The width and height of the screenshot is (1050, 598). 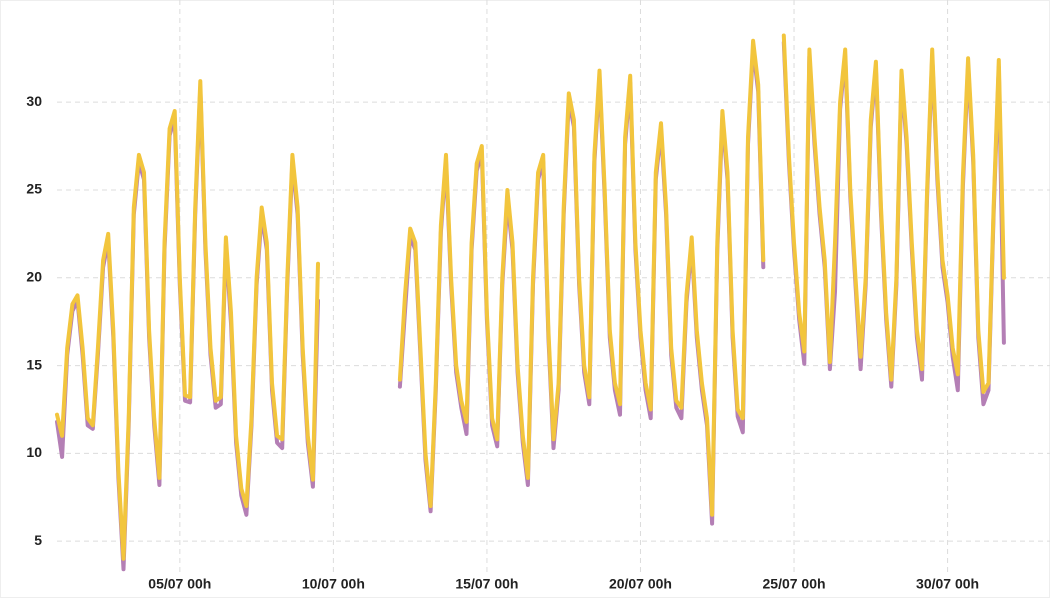 I want to click on x-tick-label: 25/07 00h, so click(x=794, y=584).